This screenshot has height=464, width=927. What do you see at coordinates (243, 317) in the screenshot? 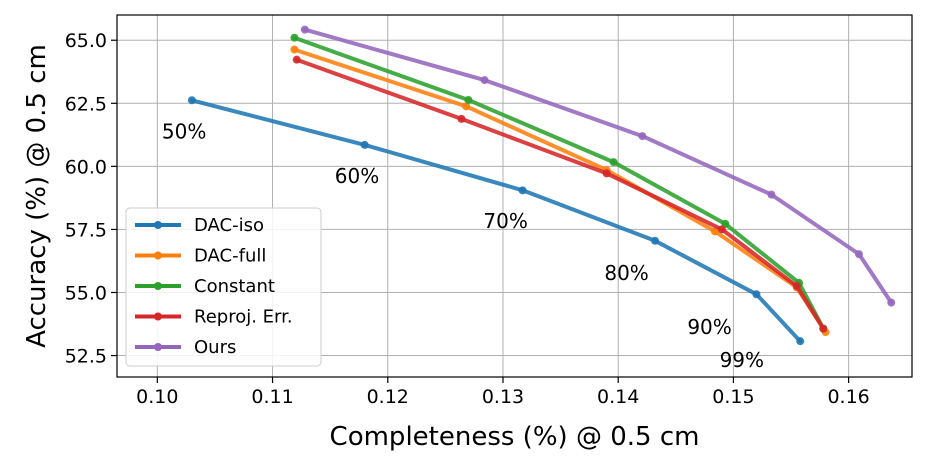
I see `legend-label: Reproj. Err.` at bounding box center [243, 317].